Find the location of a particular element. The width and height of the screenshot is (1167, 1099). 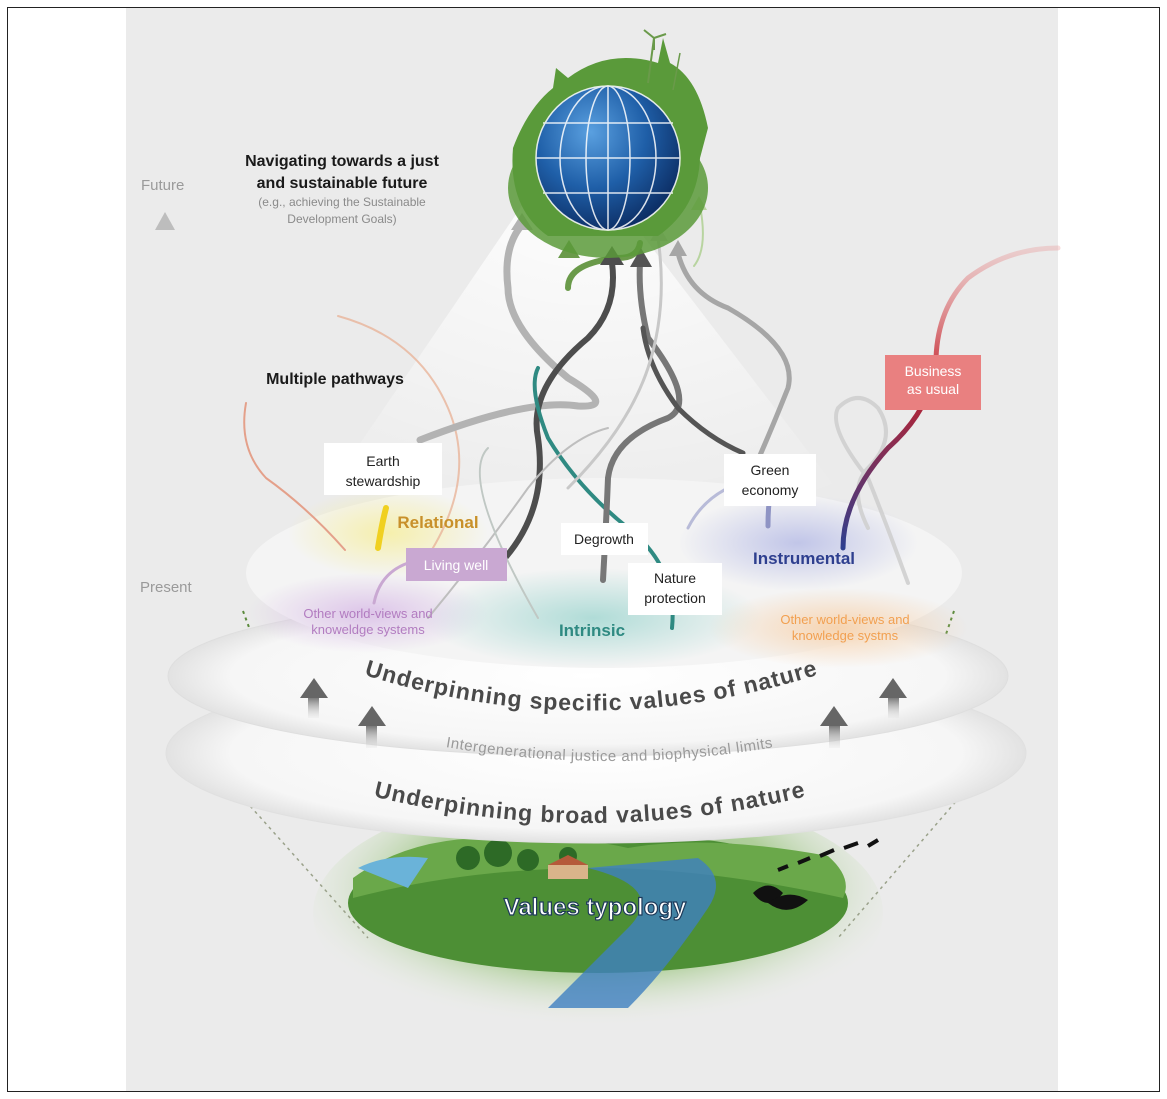

svg-text: economy is located at coordinates (770, 490).